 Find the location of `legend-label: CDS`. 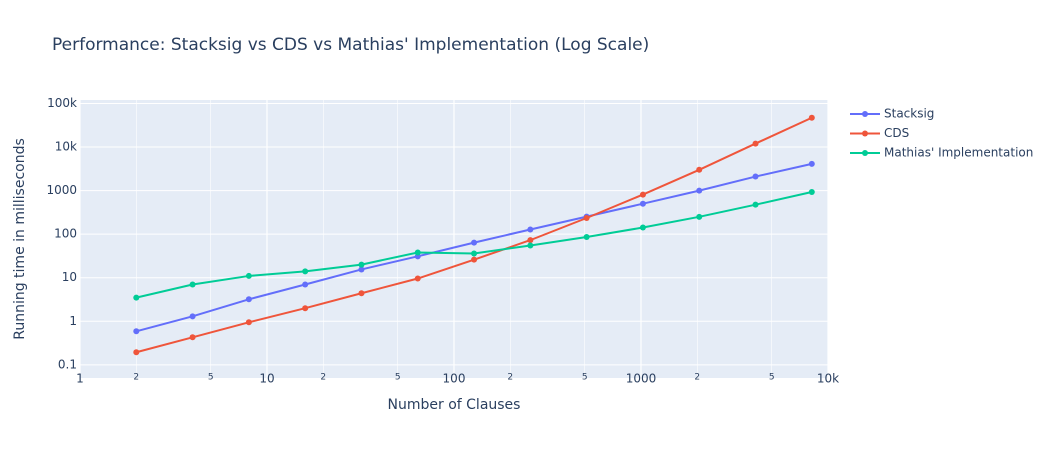

legend-label: CDS is located at coordinates (896, 133).